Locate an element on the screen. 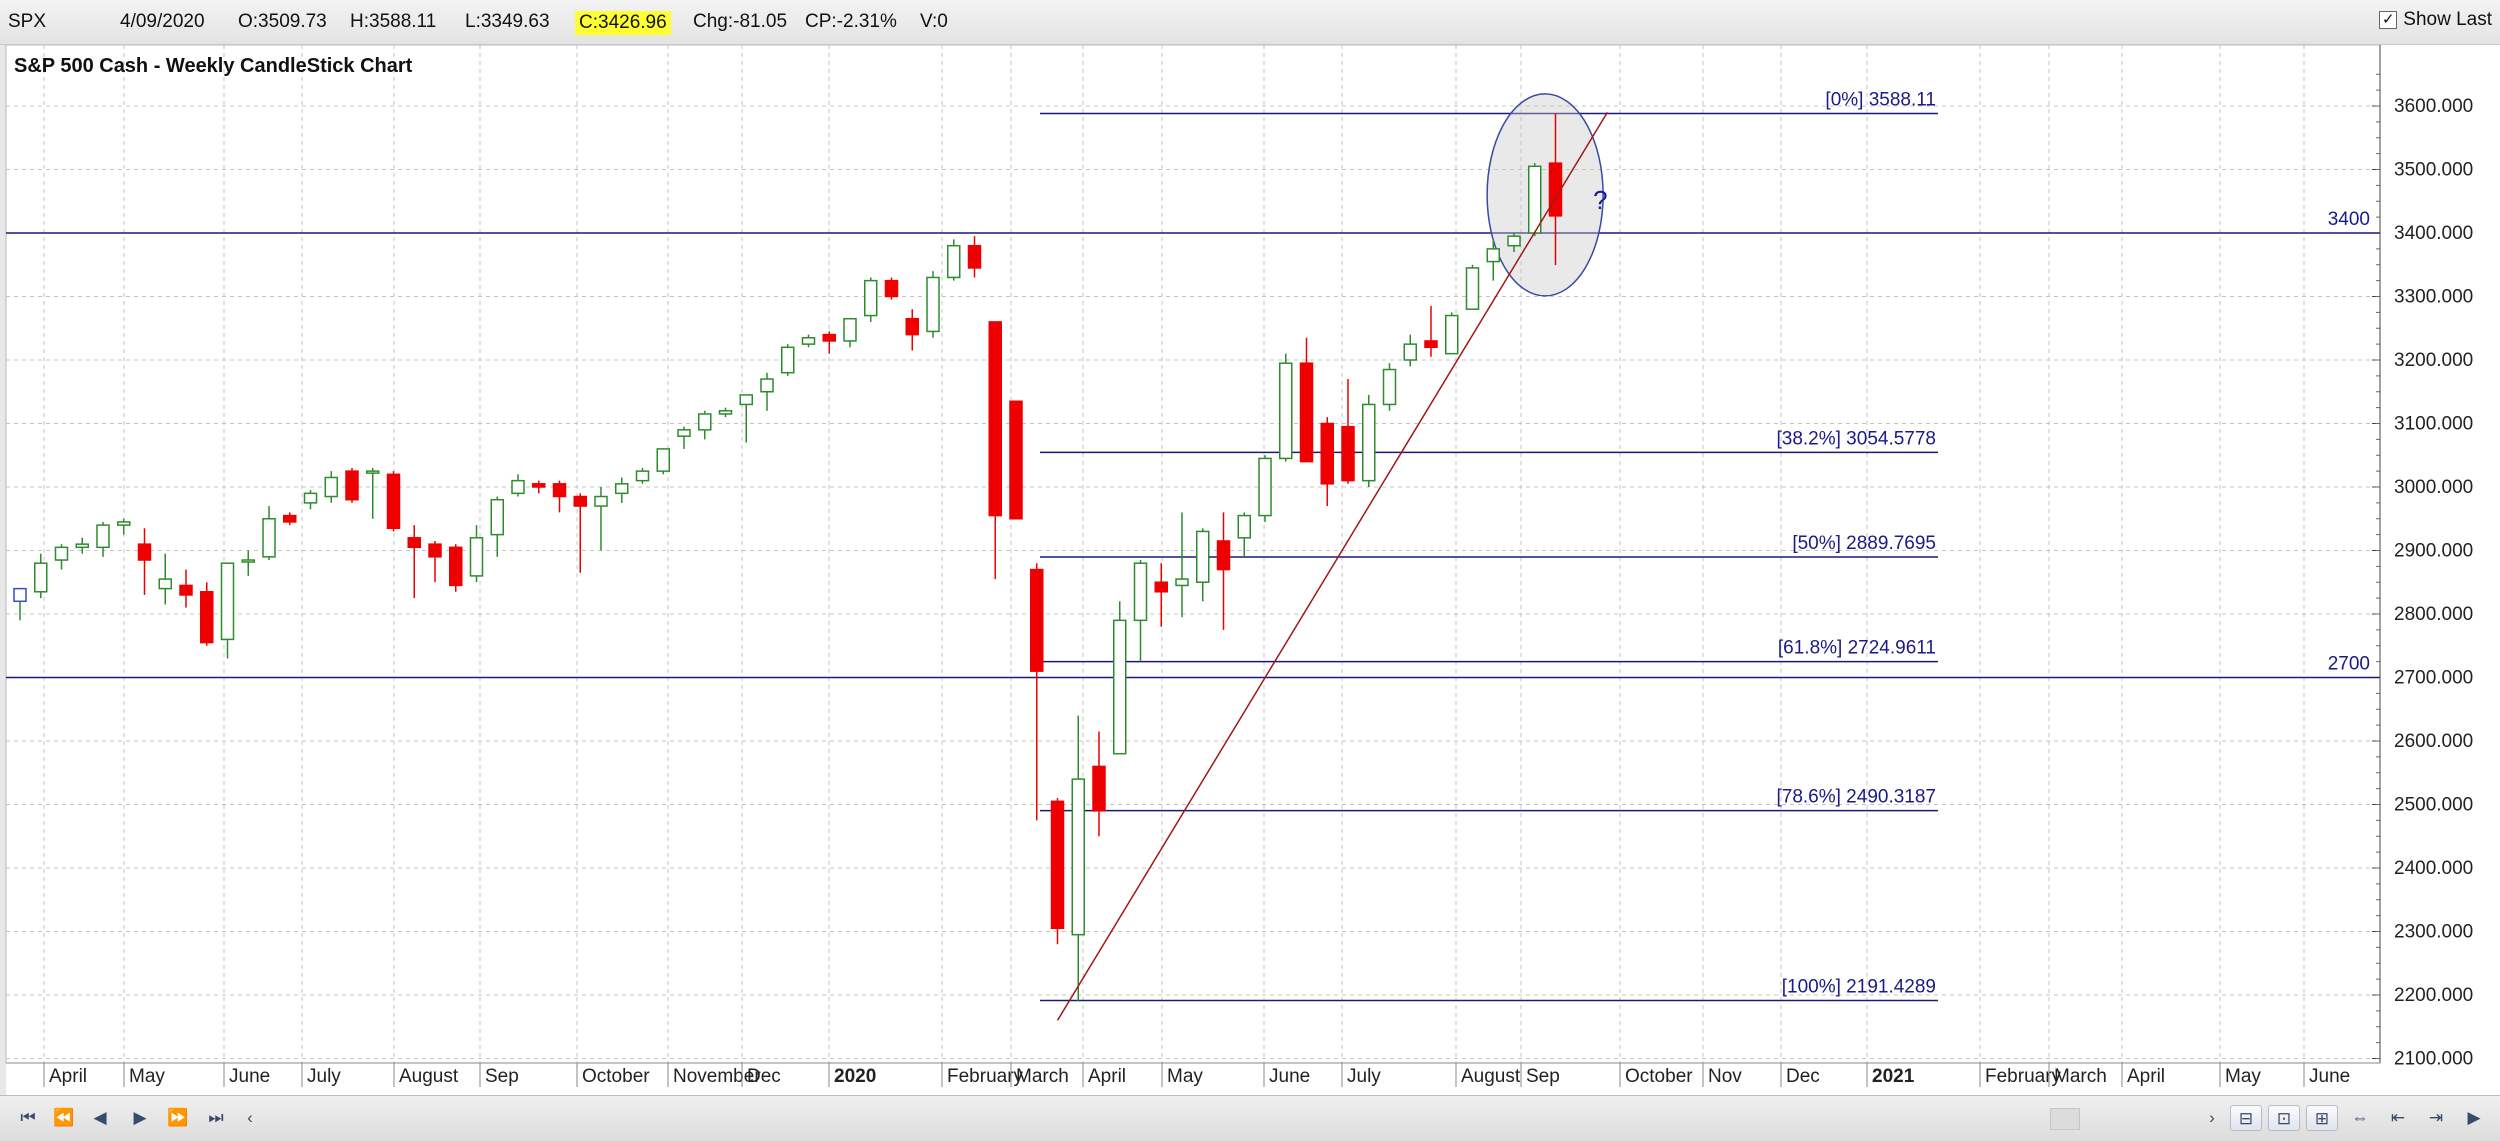 The image size is (2500, 1141). x-tick-label: 2020 is located at coordinates (855, 1076).